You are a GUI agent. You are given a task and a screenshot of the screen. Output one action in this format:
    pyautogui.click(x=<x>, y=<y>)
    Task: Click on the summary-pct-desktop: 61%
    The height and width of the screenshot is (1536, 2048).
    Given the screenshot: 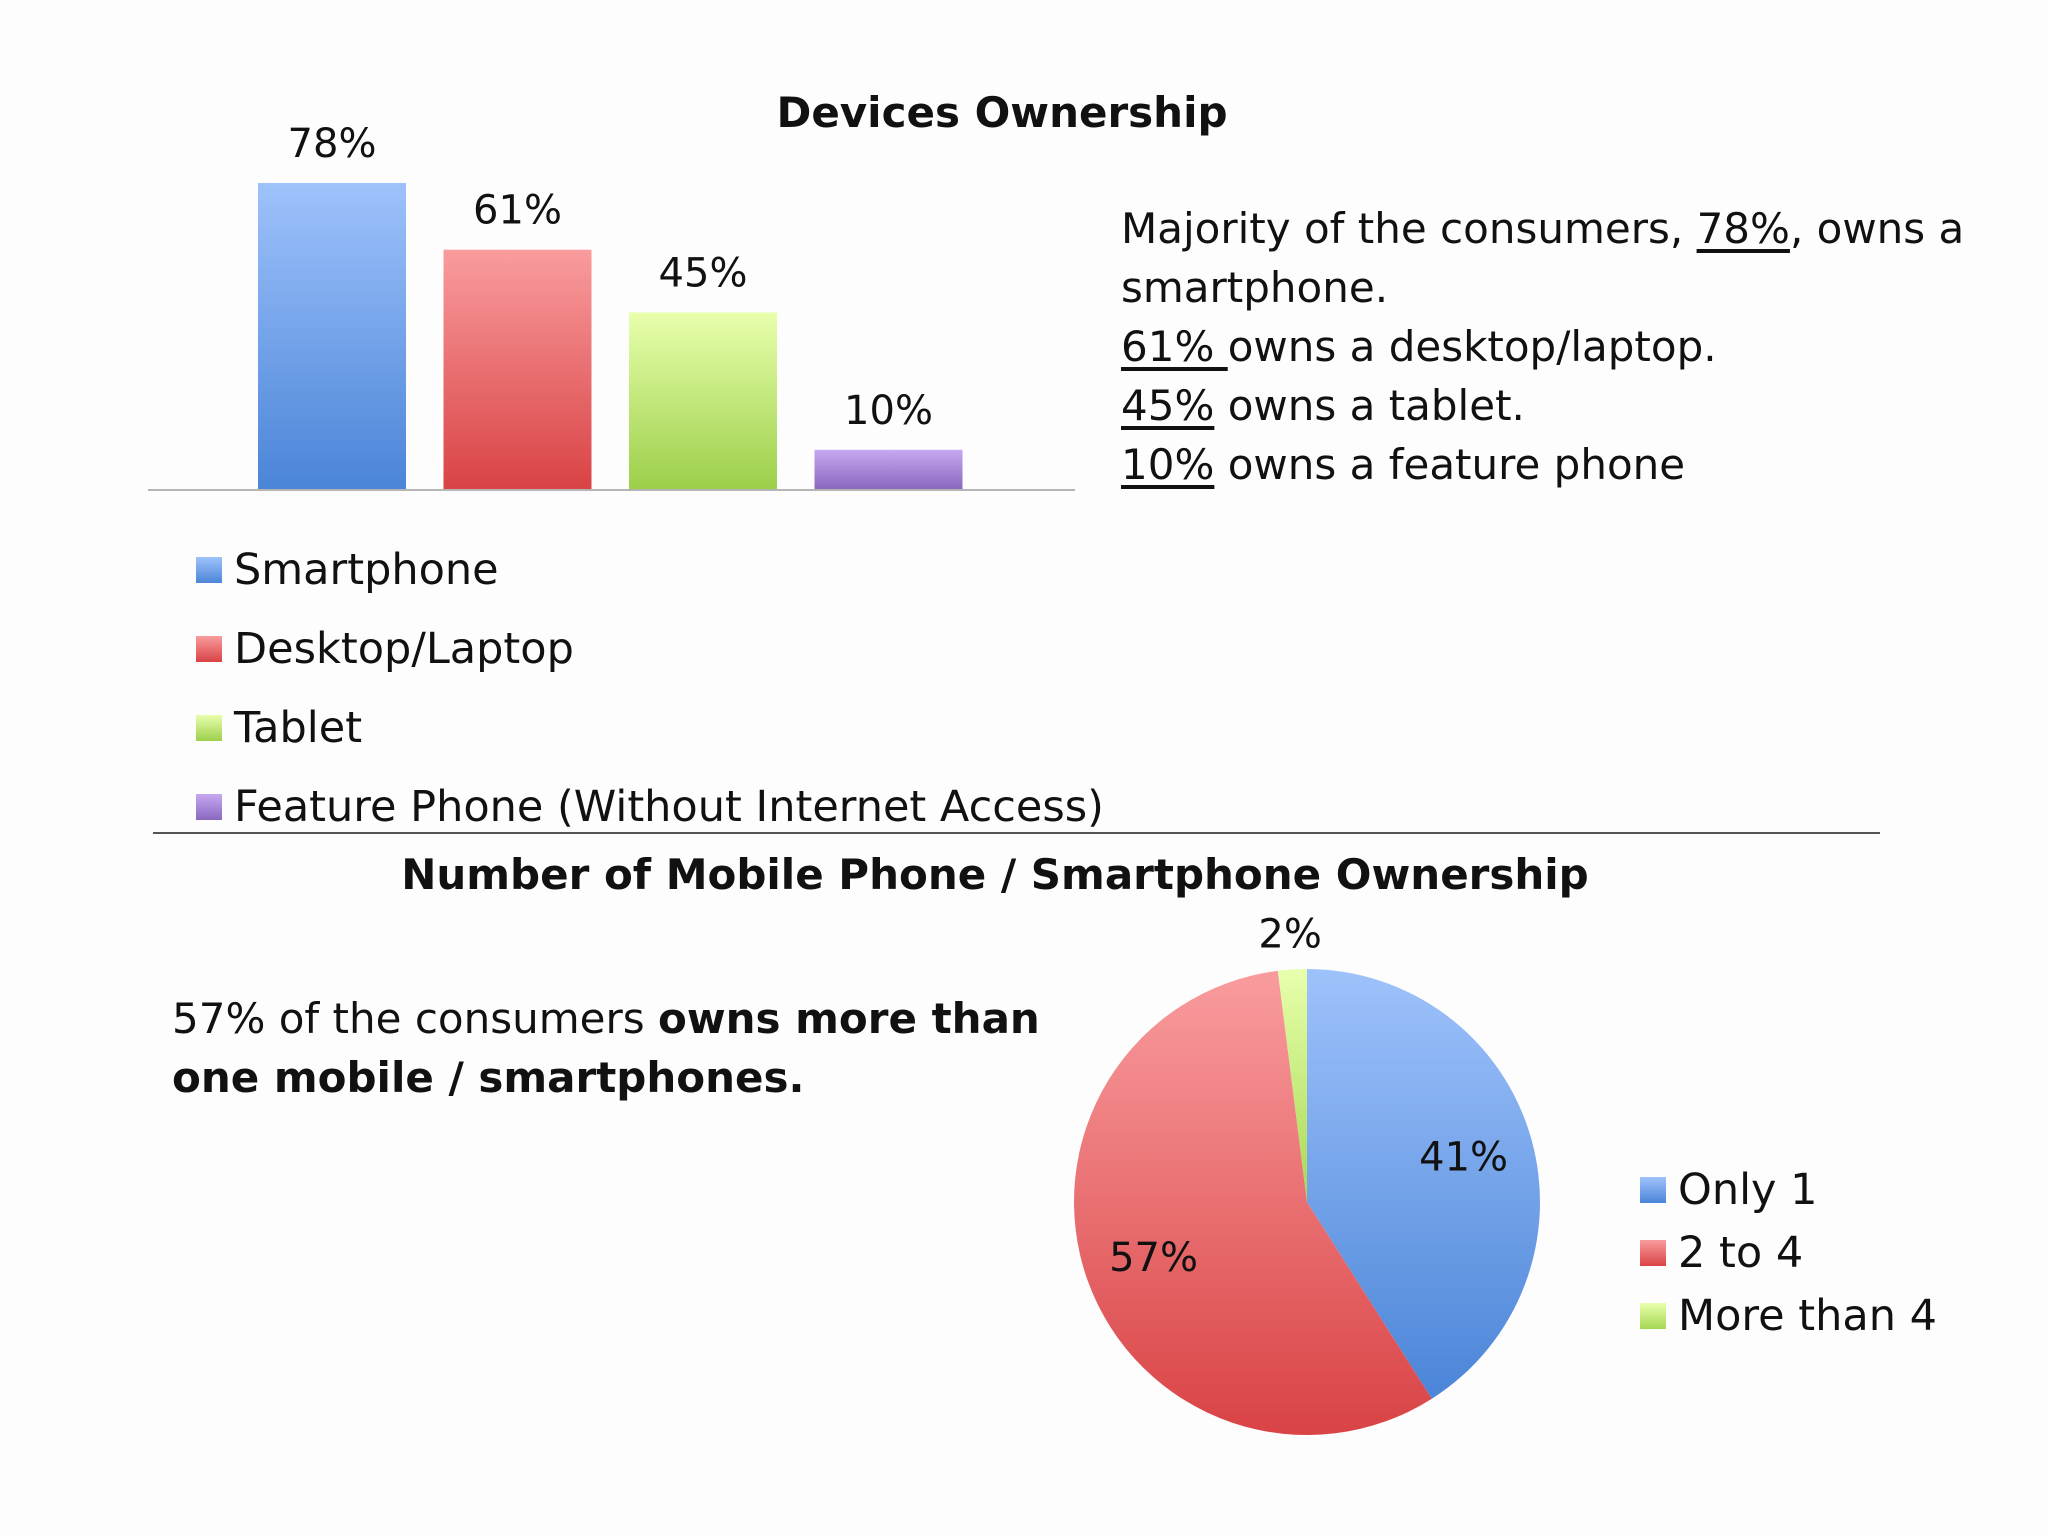 What is the action you would take?
    pyautogui.click(x=1174, y=346)
    